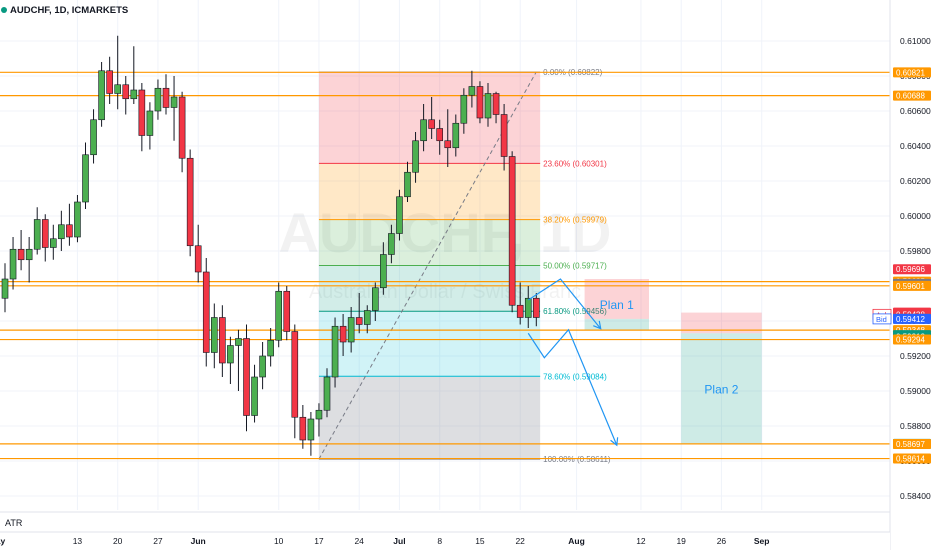 Image resolution: width=932 pixels, height=555 pixels. I want to click on watermark-text: AUDCHF, 1D, so click(445, 232).